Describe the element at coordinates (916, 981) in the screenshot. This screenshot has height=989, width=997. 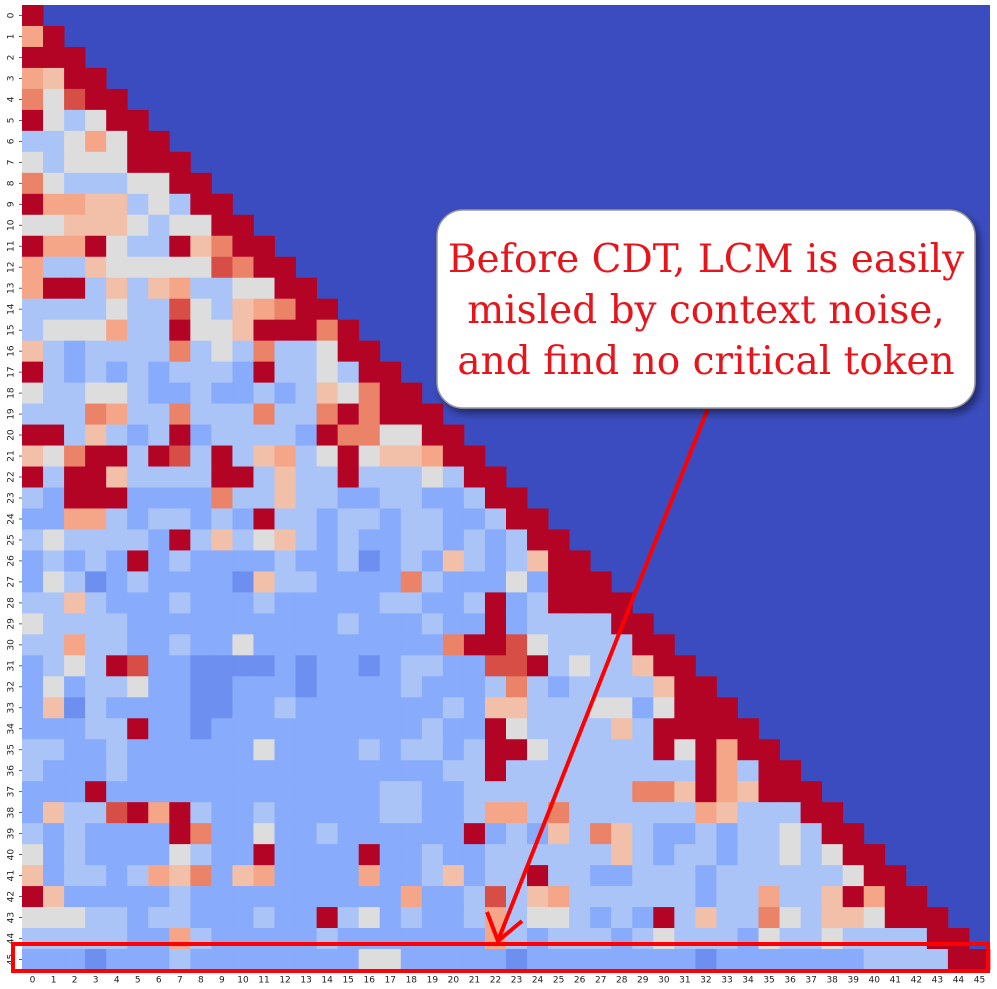
I see `x-tick-label: 42` at that location.